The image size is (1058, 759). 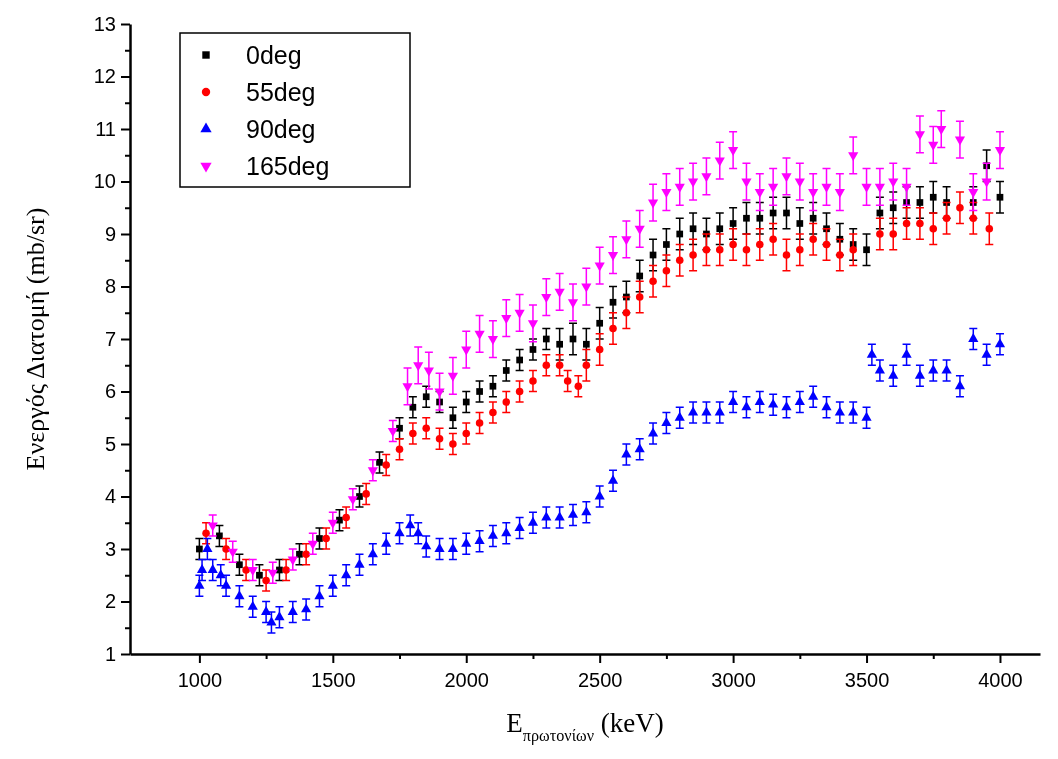 I want to click on x-tick-label: 2000, so click(x=466, y=680).